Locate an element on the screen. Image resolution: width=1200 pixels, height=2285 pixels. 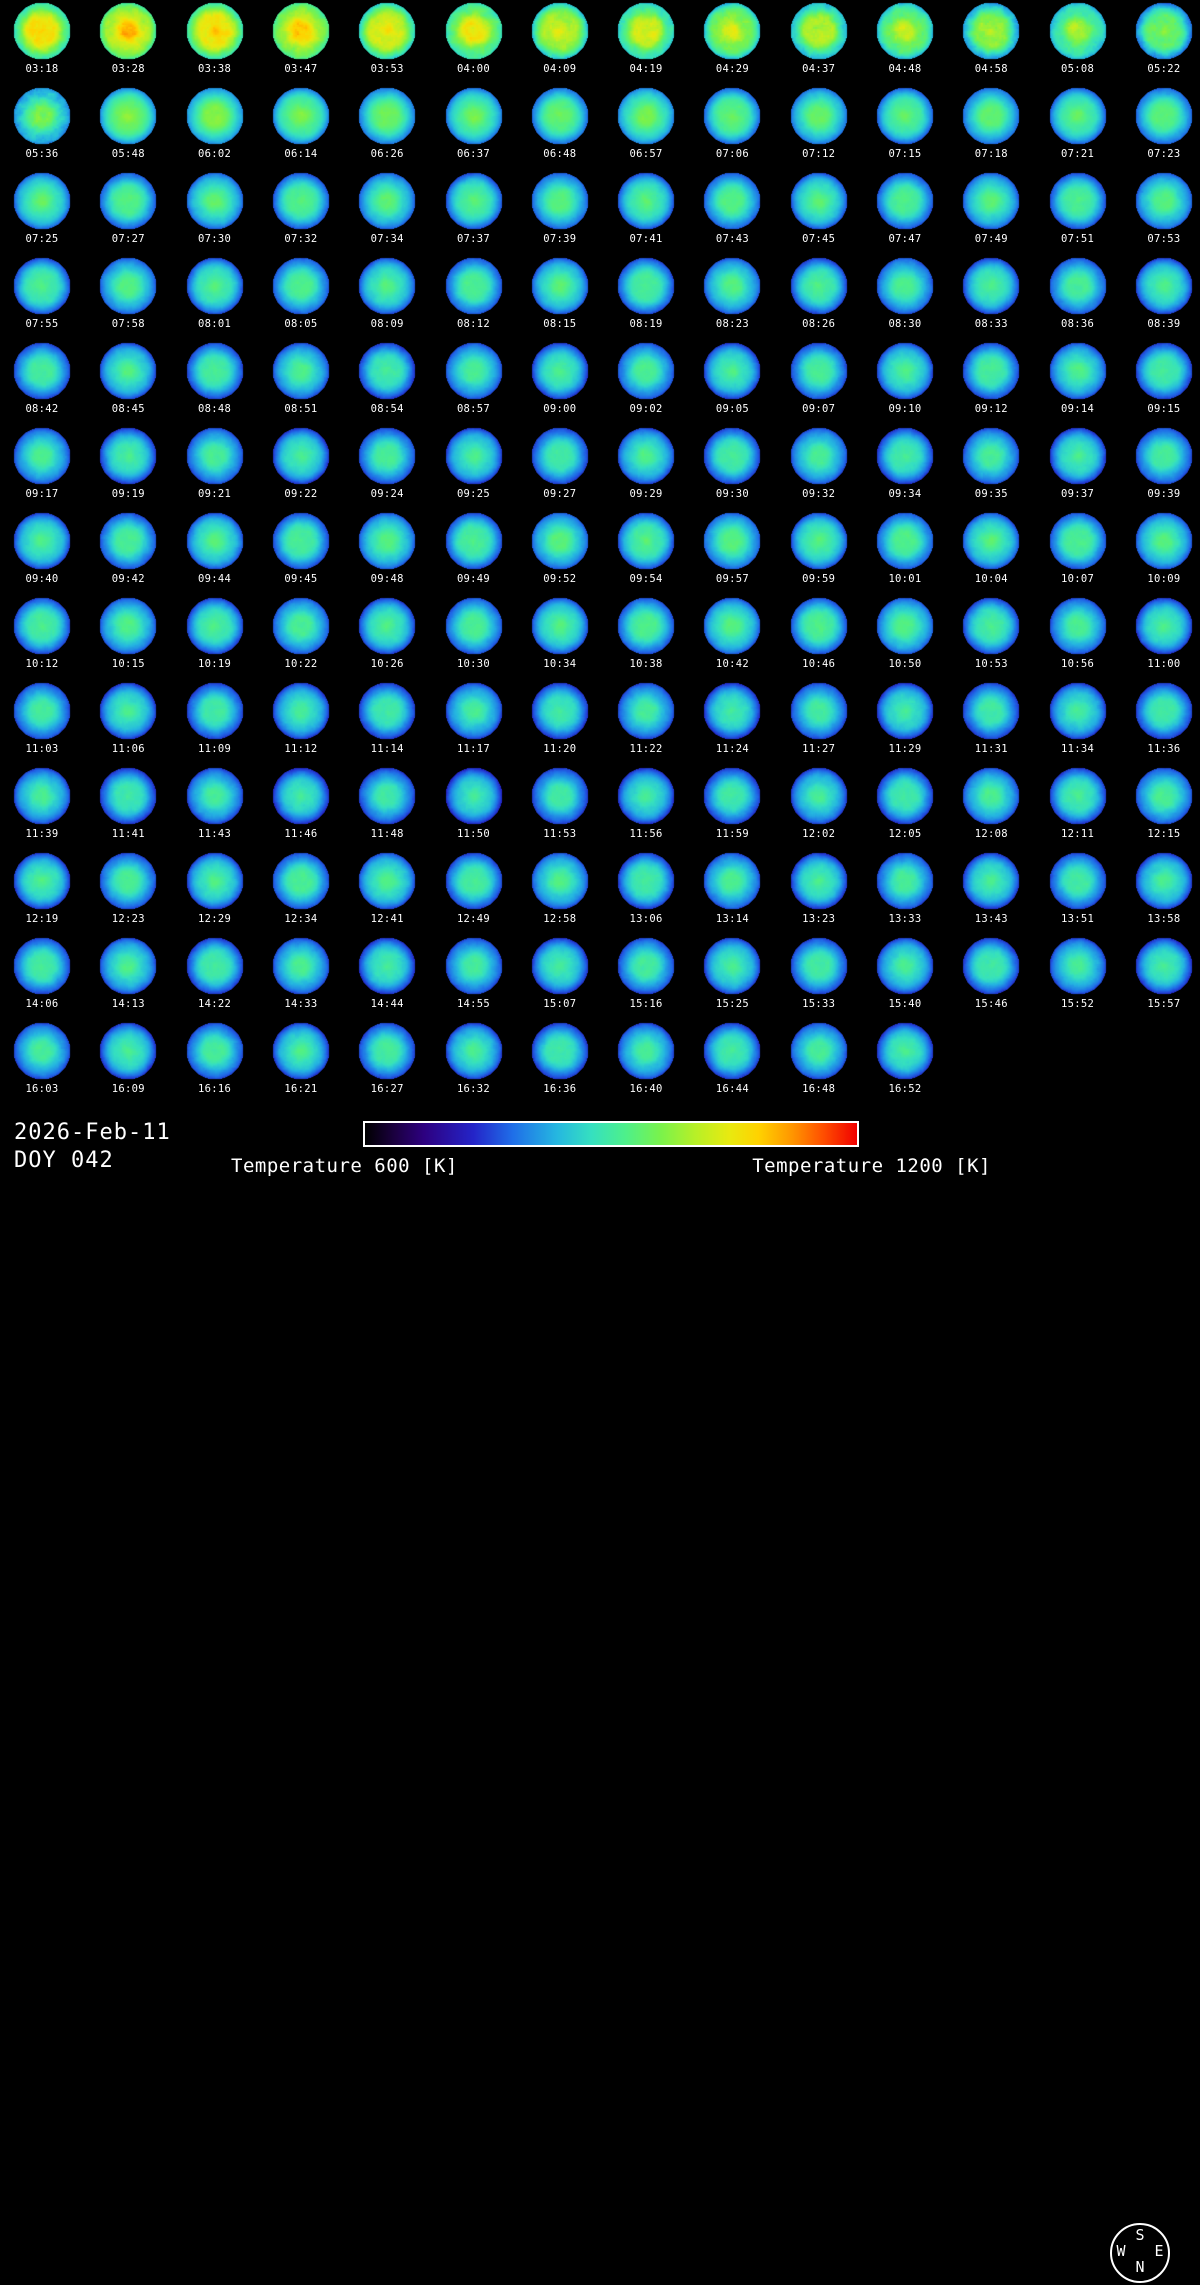
frame-cell: 09:21 is located at coordinates (215, 467).